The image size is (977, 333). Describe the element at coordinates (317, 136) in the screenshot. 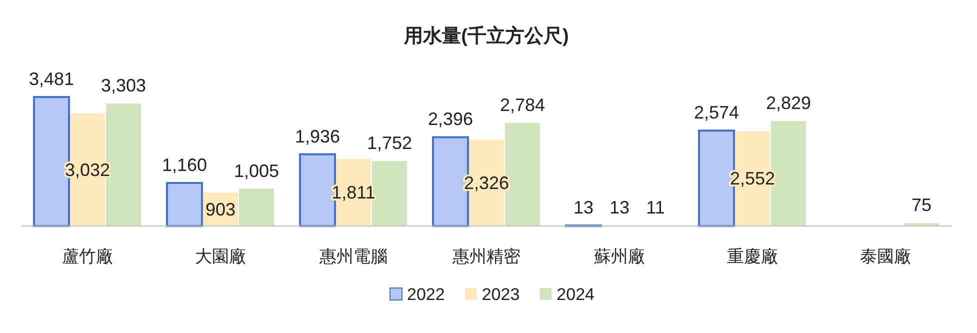

I see `data-label: 1,936` at that location.